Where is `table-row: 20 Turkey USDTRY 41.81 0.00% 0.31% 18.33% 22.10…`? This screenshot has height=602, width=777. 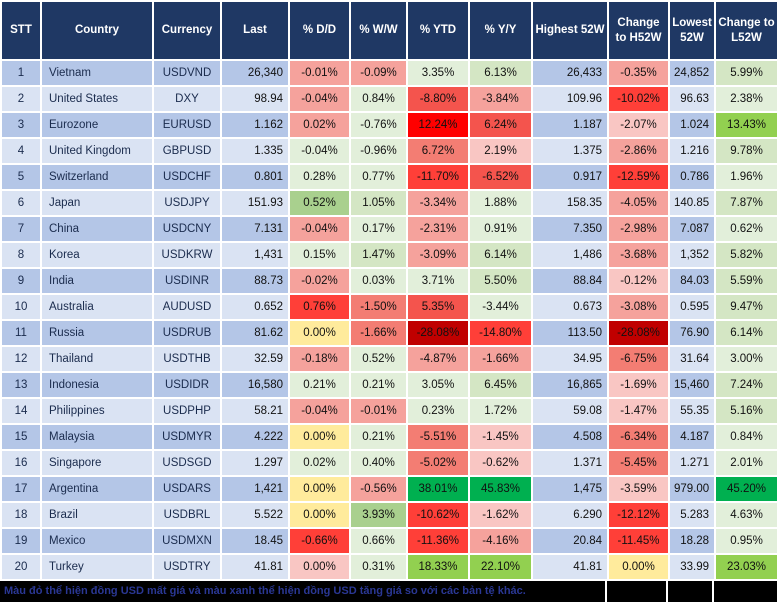 table-row: 20 Turkey USDTRY 41.81 0.00% 0.31% 18.33% 22.10… is located at coordinates (388, 567).